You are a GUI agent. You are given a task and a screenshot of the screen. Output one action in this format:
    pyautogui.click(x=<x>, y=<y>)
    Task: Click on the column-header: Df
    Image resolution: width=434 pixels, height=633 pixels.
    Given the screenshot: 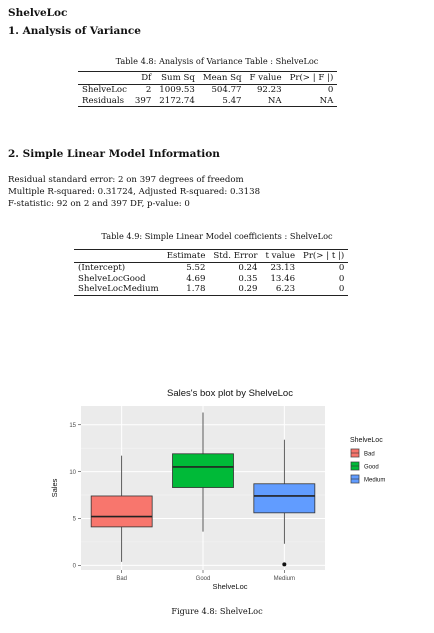 What is the action you would take?
    pyautogui.click(x=146, y=78)
    